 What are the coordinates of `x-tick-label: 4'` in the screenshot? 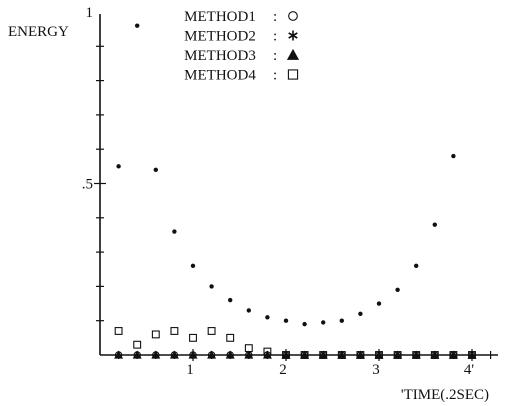 It's located at (469, 370).